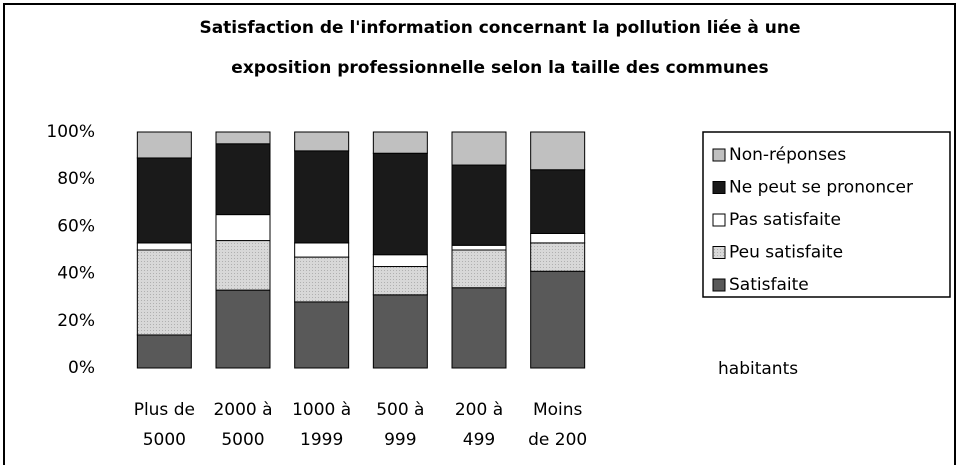  What do you see at coordinates (769, 285) in the screenshot?
I see `legend-label: Satisfaite` at bounding box center [769, 285].